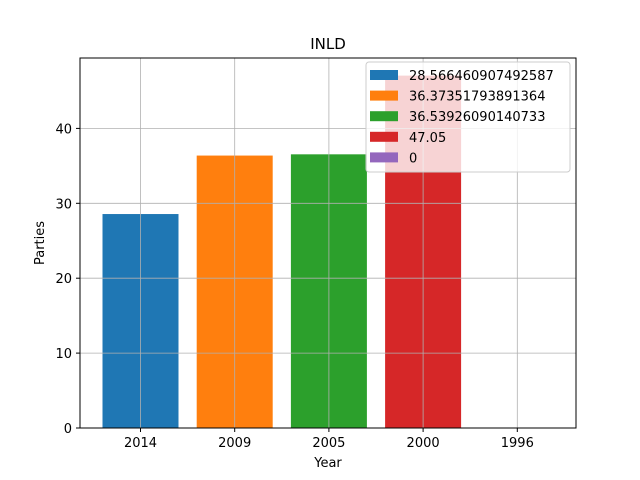  Describe the element at coordinates (63, 129) in the screenshot. I see `y-tick-label: 40` at that location.